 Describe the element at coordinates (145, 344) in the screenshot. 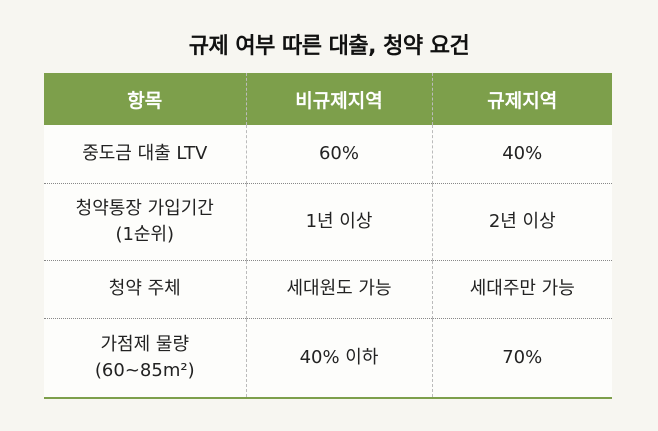

I see `cell-text: 가점제 물량` at that location.